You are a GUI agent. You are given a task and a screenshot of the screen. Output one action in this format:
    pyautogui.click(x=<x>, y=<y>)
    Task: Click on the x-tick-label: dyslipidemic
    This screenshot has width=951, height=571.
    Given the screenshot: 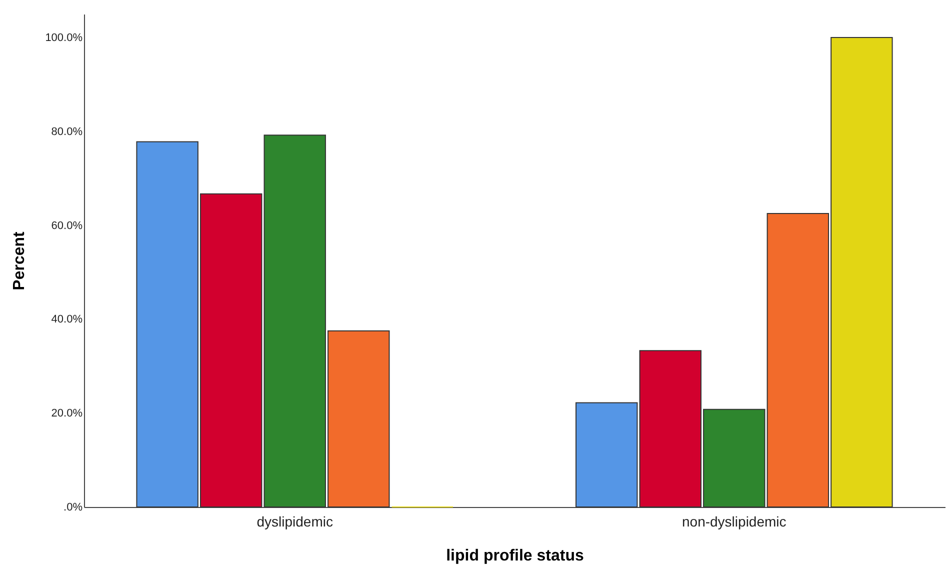 What is the action you would take?
    pyautogui.click(x=294, y=522)
    